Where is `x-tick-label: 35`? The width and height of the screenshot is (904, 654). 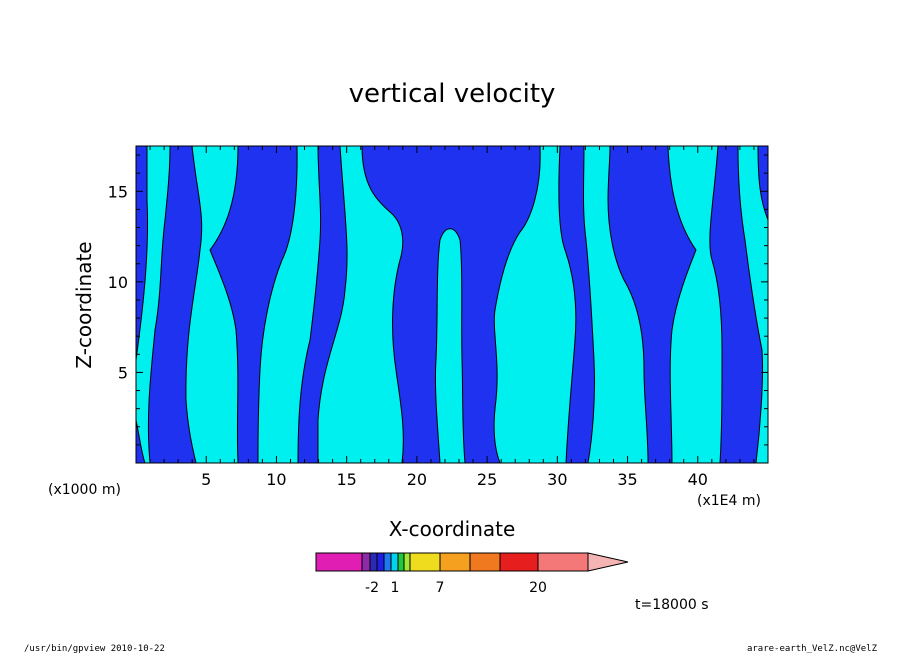 x-tick-label: 35 is located at coordinates (627, 479).